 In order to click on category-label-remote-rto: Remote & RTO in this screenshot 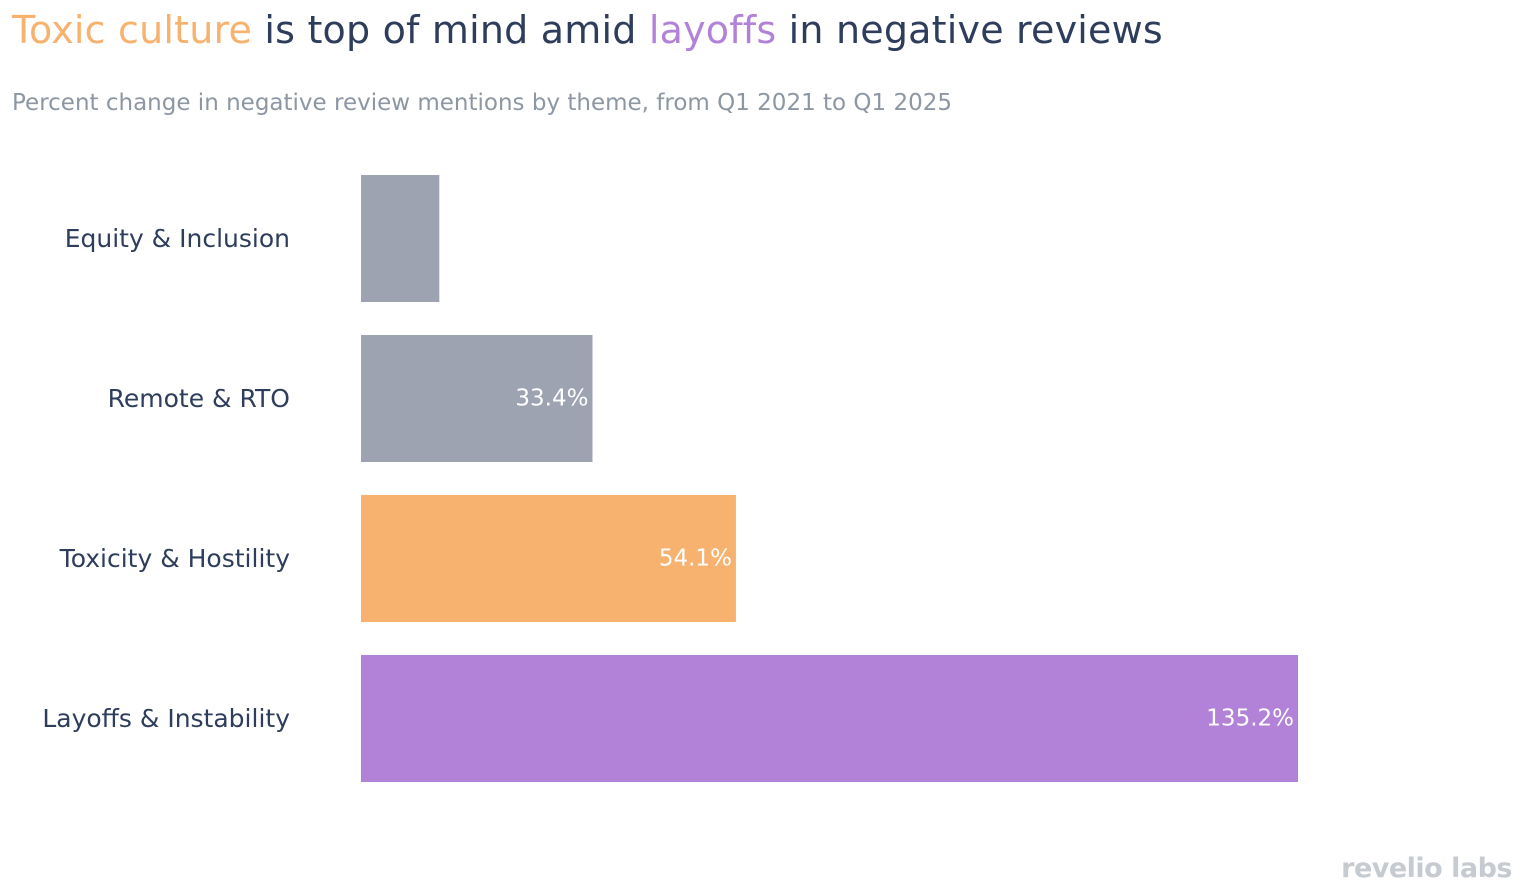, I will do `click(199, 398)`.